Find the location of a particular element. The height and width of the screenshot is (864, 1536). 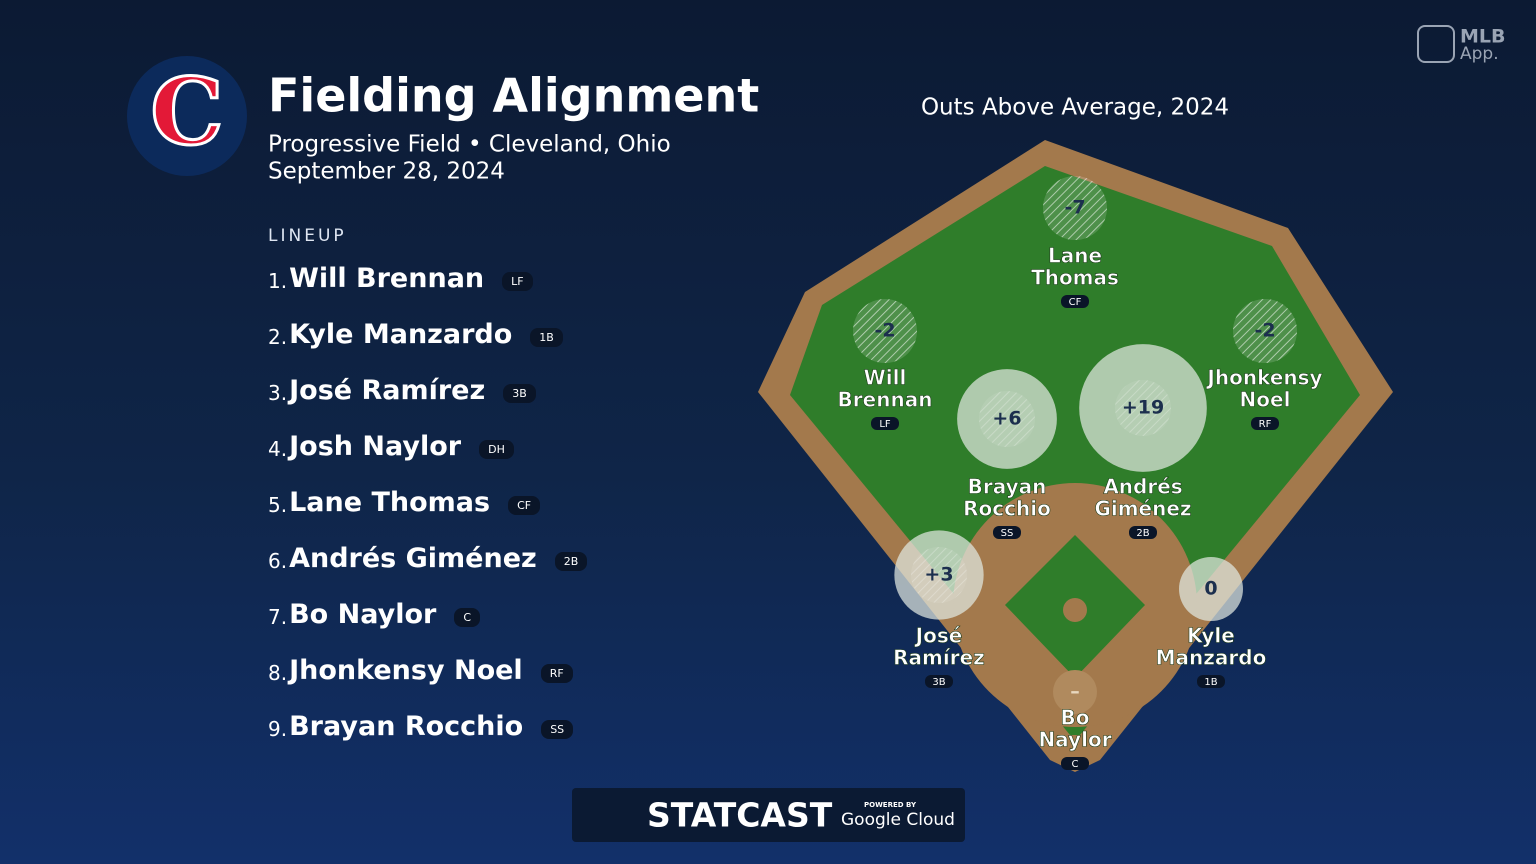

lineup-position: 2B is located at coordinates (571, 561).